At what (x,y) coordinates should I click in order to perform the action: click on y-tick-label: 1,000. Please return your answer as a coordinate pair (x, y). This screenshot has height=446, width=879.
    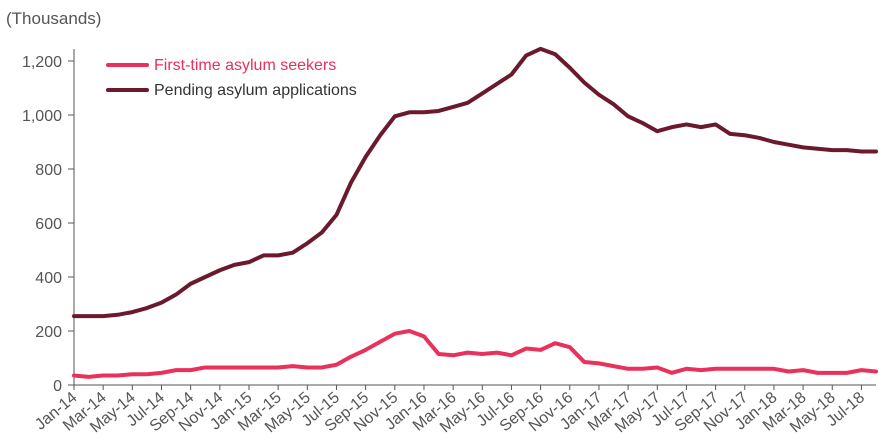
    Looking at the image, I should click on (42, 116).